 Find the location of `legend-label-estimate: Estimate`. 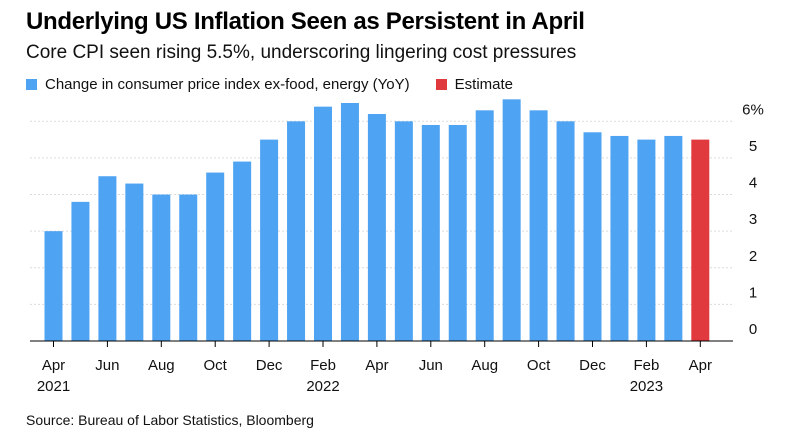

legend-label-estimate: Estimate is located at coordinates (484, 84).